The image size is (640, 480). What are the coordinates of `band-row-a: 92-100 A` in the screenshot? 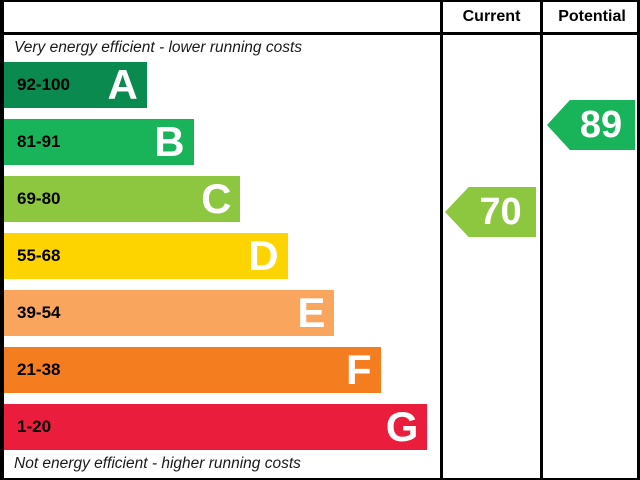 It's located at (220, 85).